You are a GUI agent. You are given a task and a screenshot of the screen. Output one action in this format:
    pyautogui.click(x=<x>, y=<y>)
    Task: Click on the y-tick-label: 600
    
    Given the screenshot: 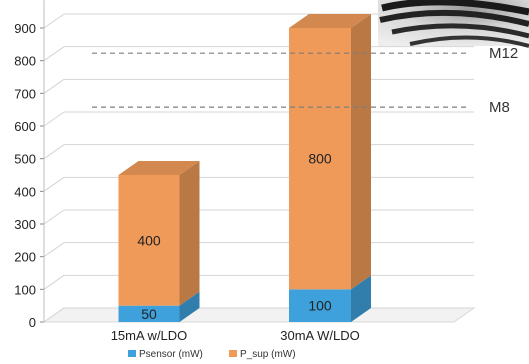 What is the action you would take?
    pyautogui.click(x=25, y=126)
    